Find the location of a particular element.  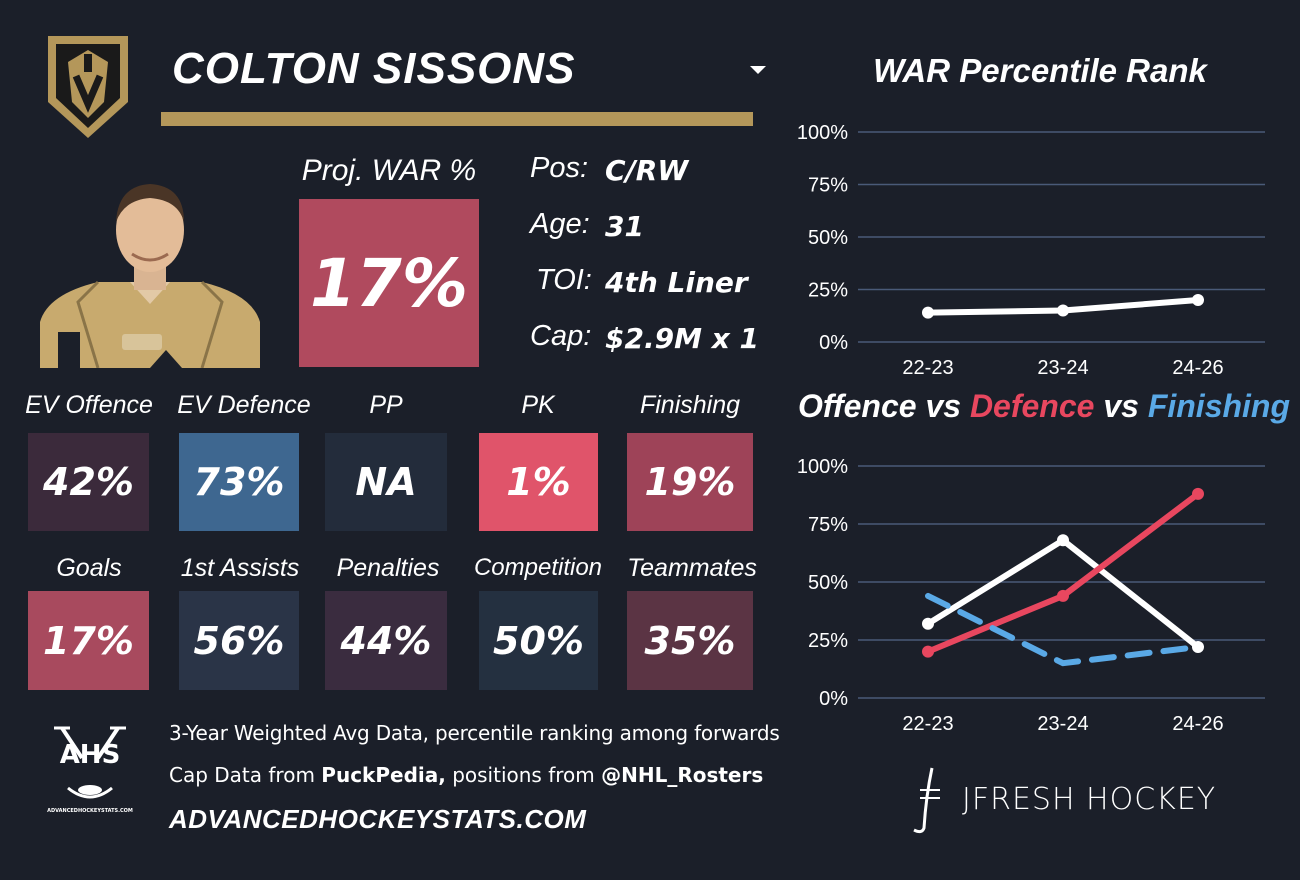

chart1-xtick-label: 23-24 is located at coordinates (1062, 368).